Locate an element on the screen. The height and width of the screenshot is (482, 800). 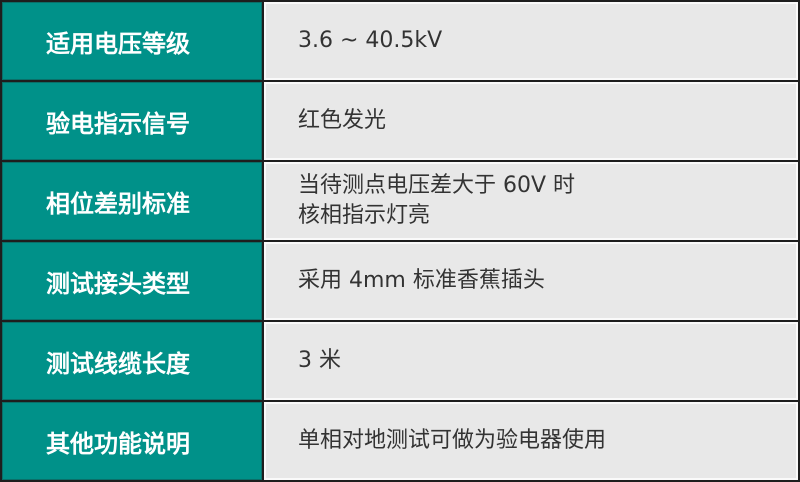
spec-label: 相位差别标准 is located at coordinates (132, 201).